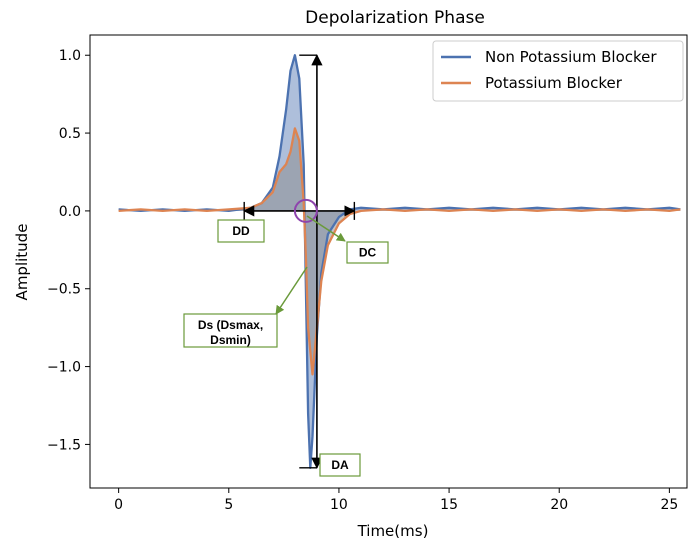  I want to click on y-tick-label: 1.0, so click(70, 56).